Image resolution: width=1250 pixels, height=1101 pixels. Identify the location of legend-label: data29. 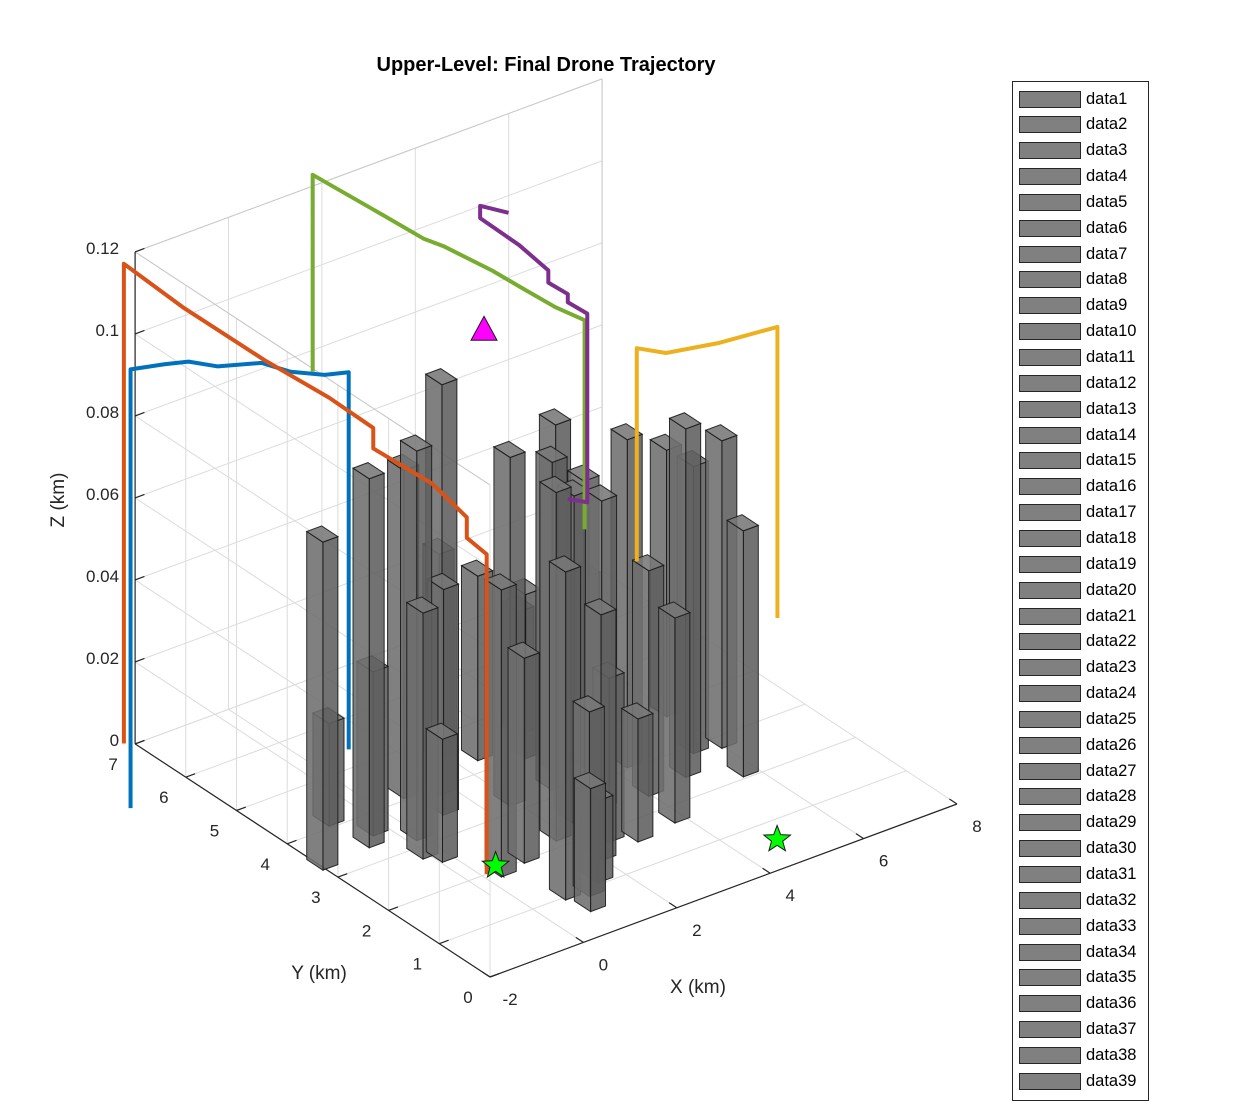
(1111, 822).